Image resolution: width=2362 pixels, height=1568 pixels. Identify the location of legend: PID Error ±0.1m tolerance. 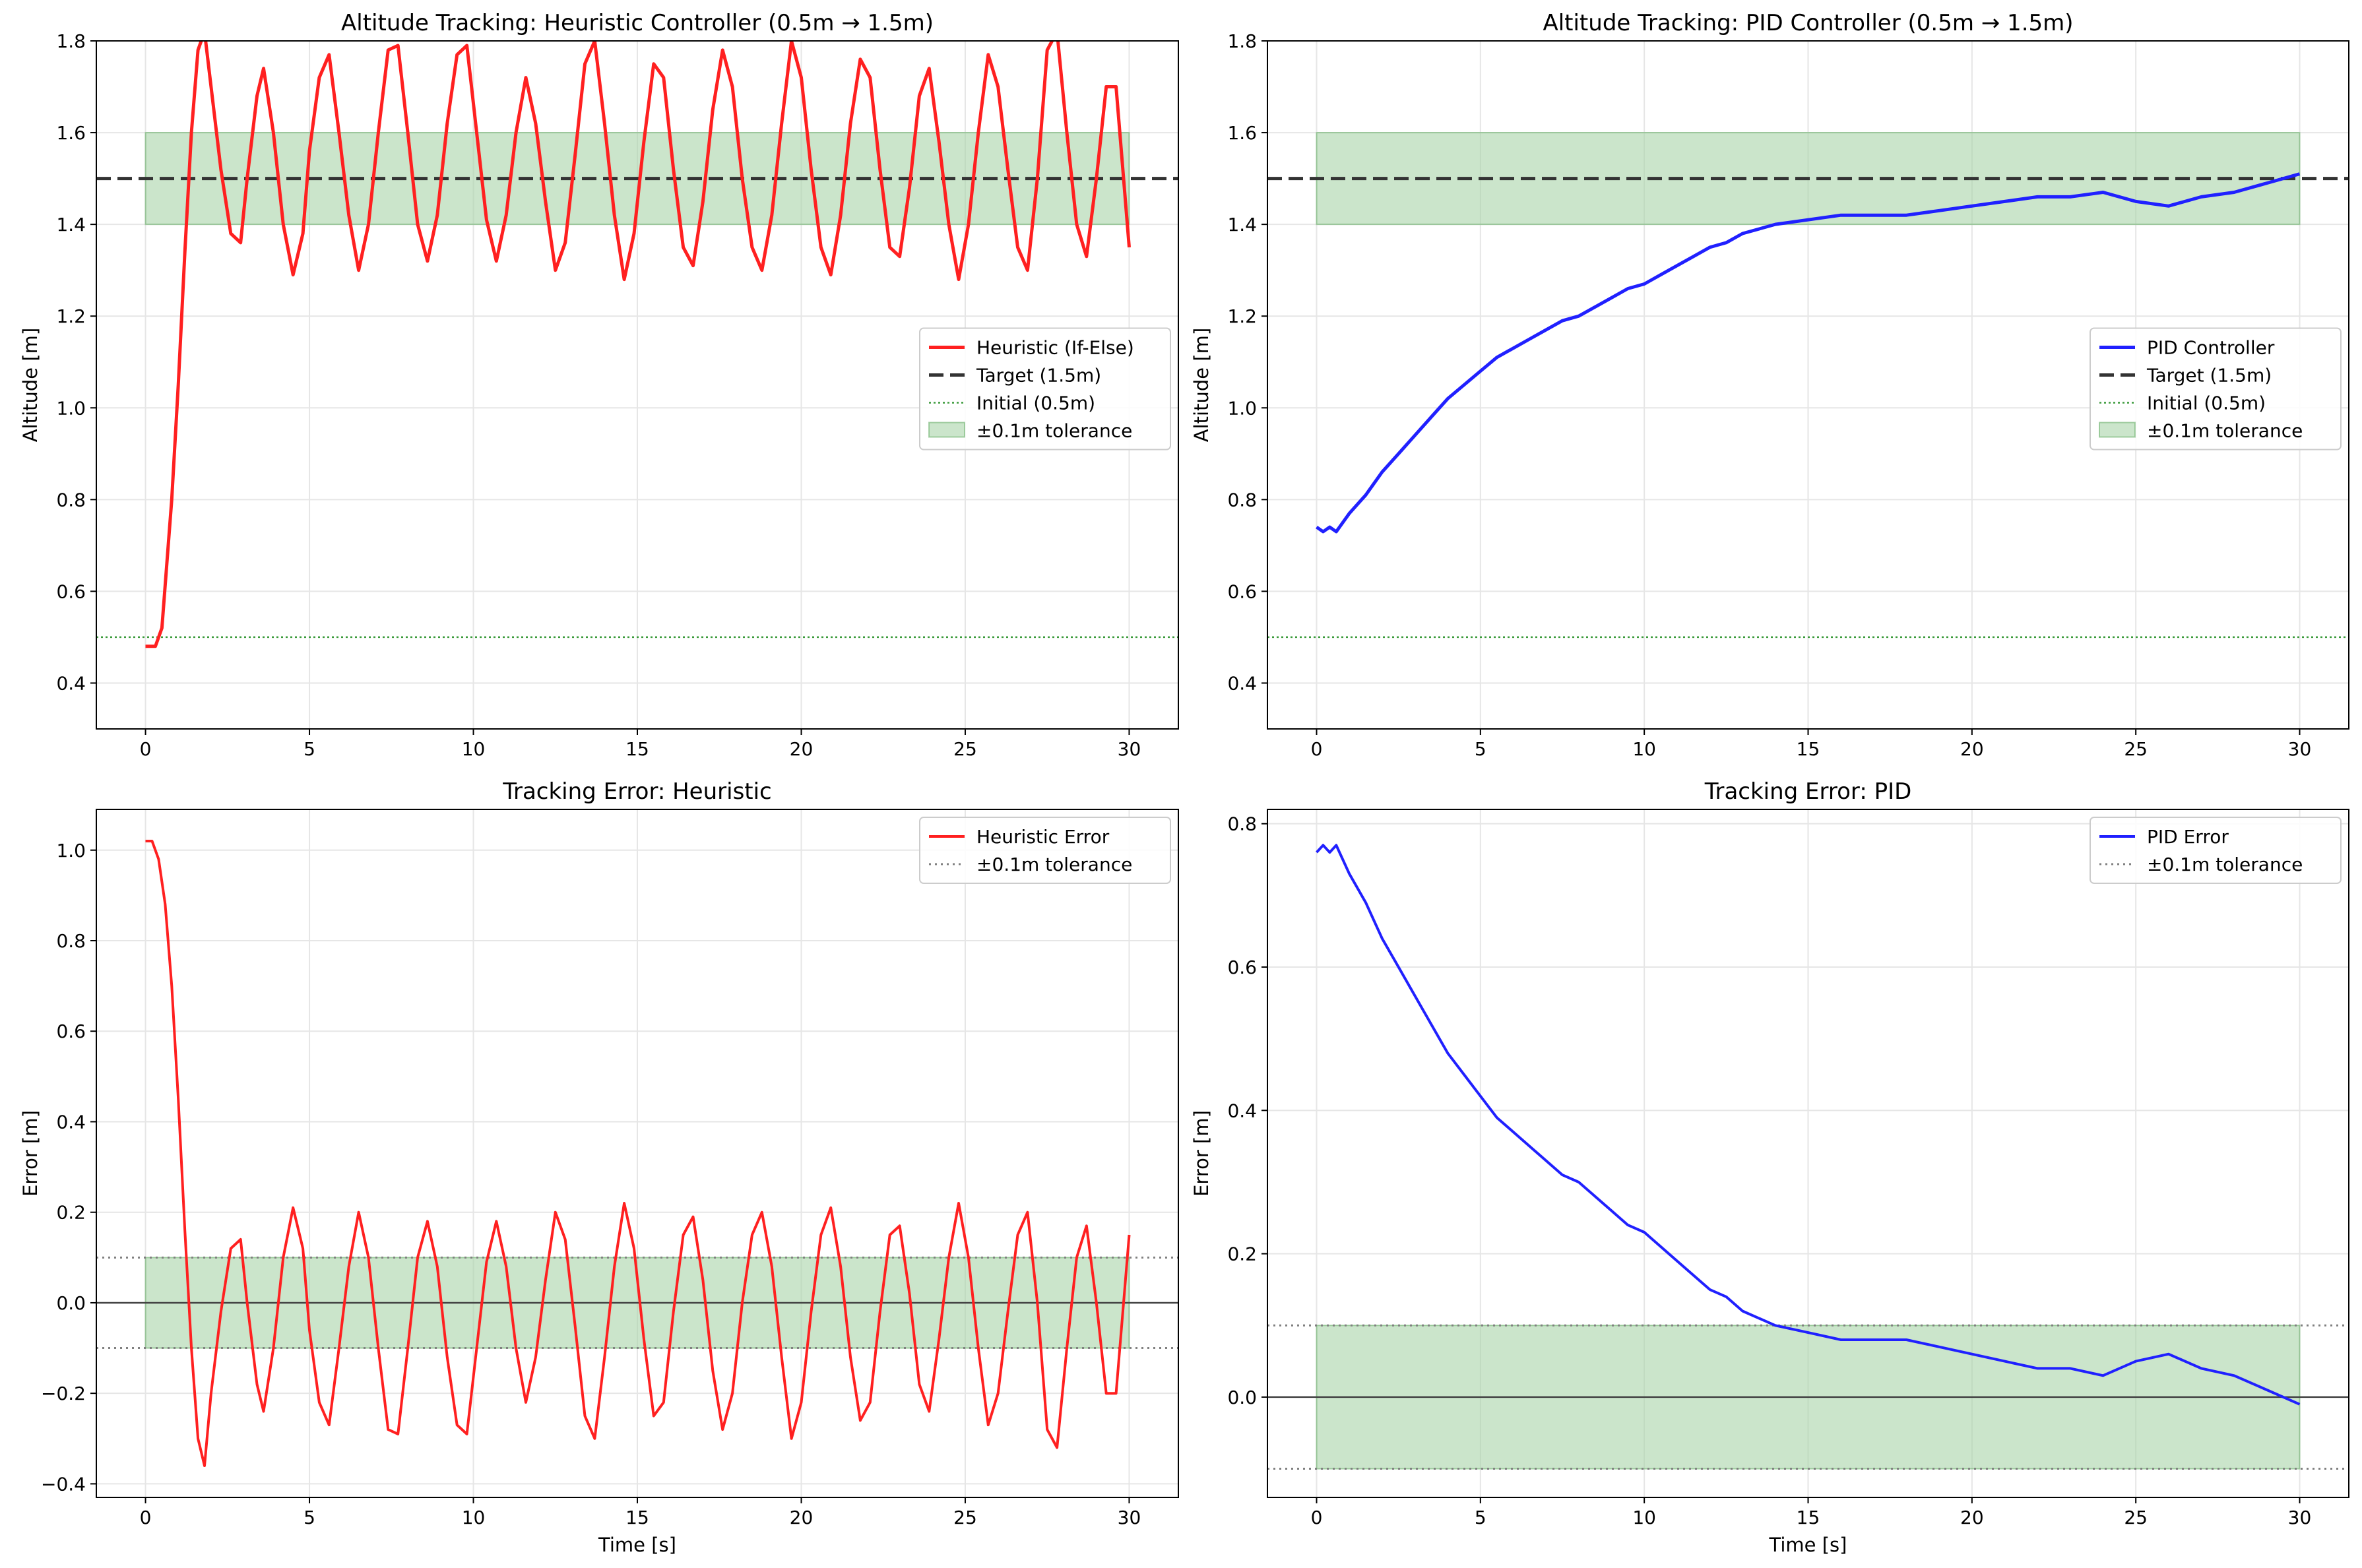
(2216, 851).